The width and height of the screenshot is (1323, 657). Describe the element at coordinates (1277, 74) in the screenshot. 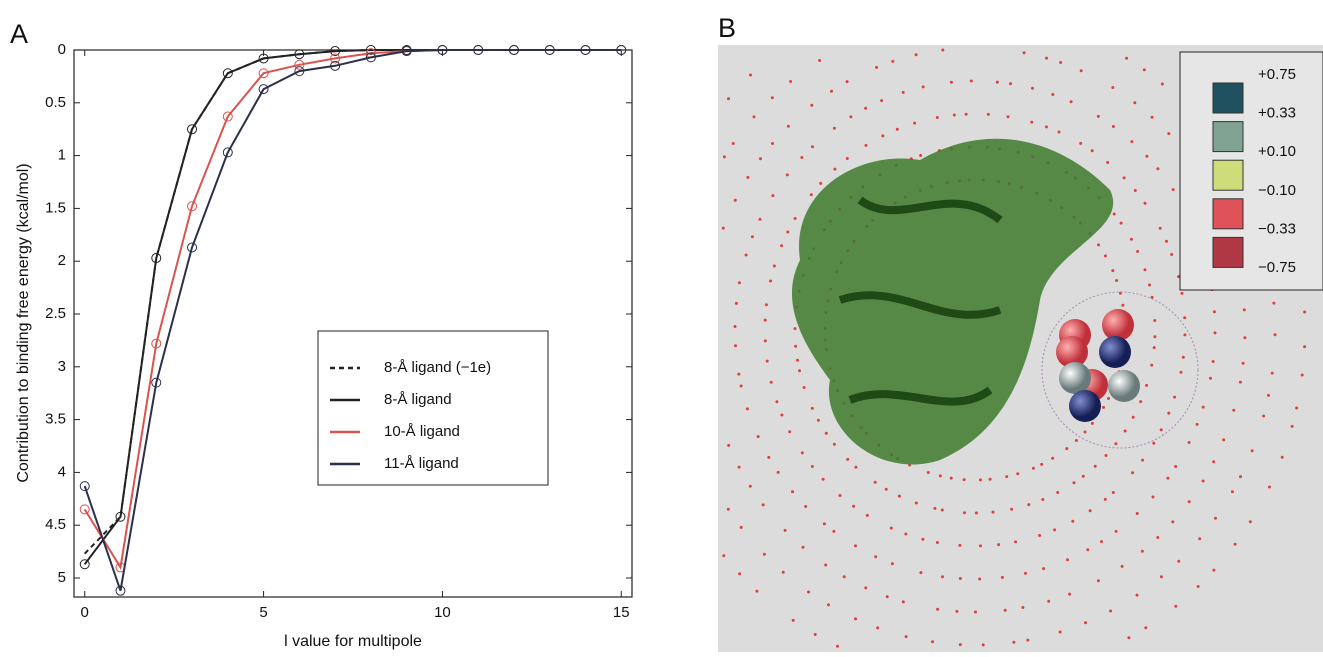

I see `color-legend-label: +0.75` at that location.